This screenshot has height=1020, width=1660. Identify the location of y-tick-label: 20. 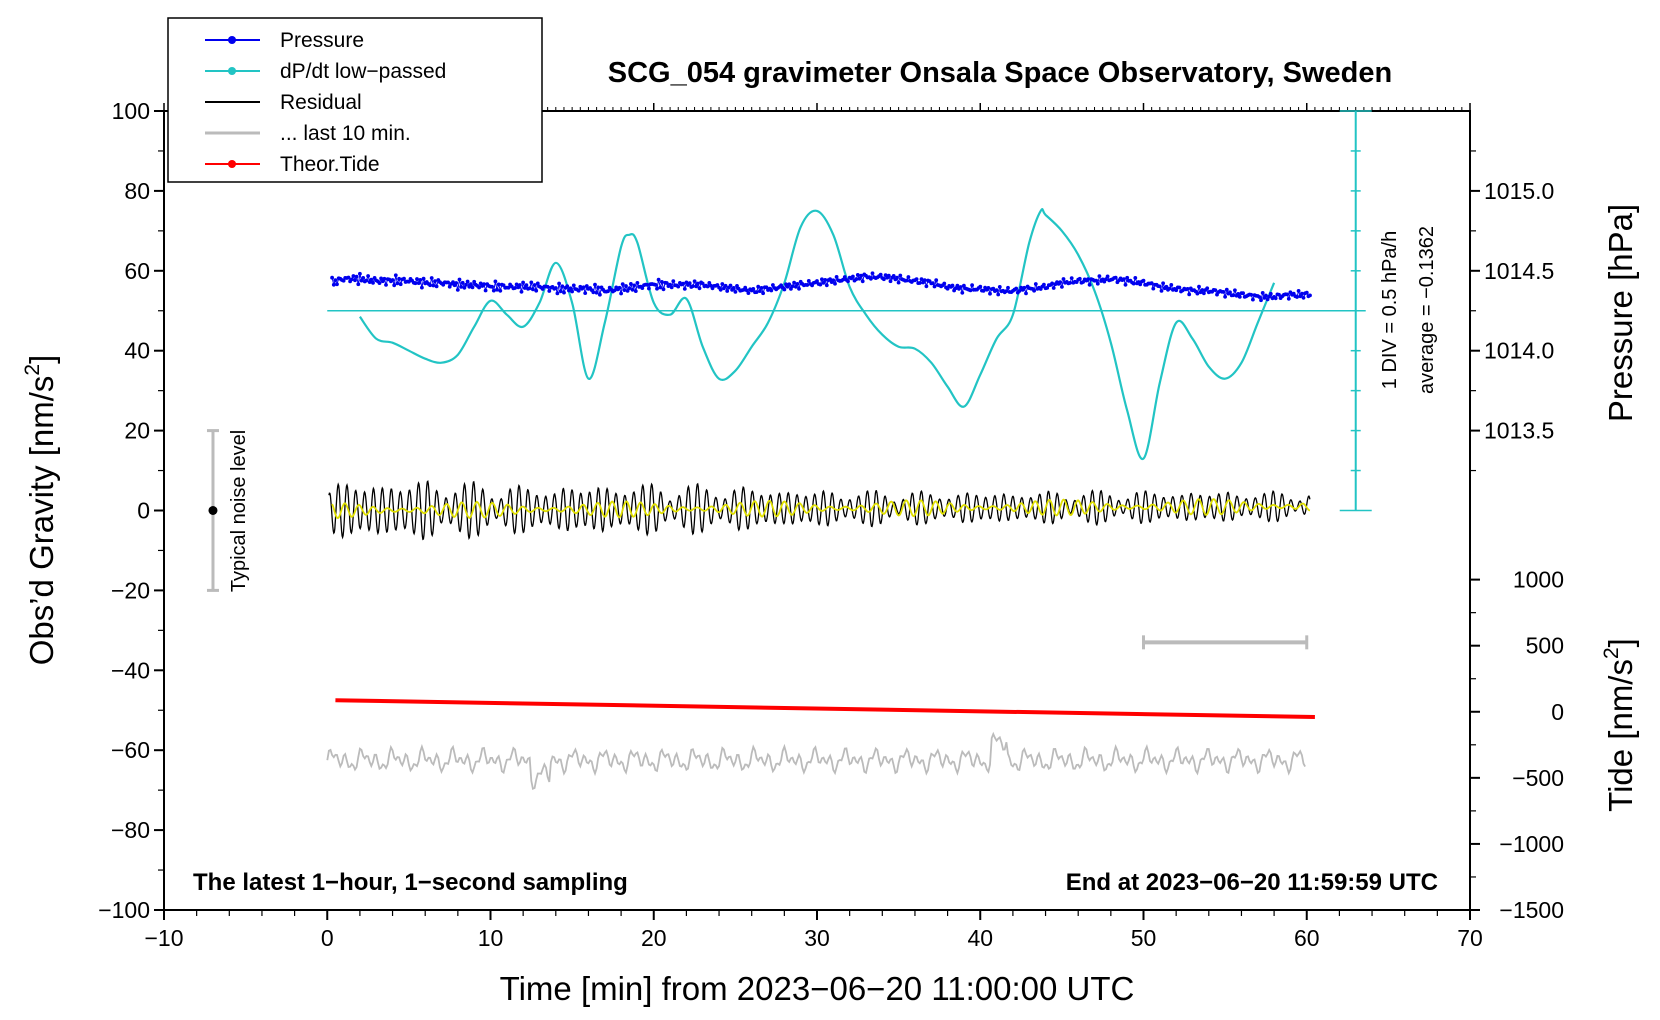
(137, 431).